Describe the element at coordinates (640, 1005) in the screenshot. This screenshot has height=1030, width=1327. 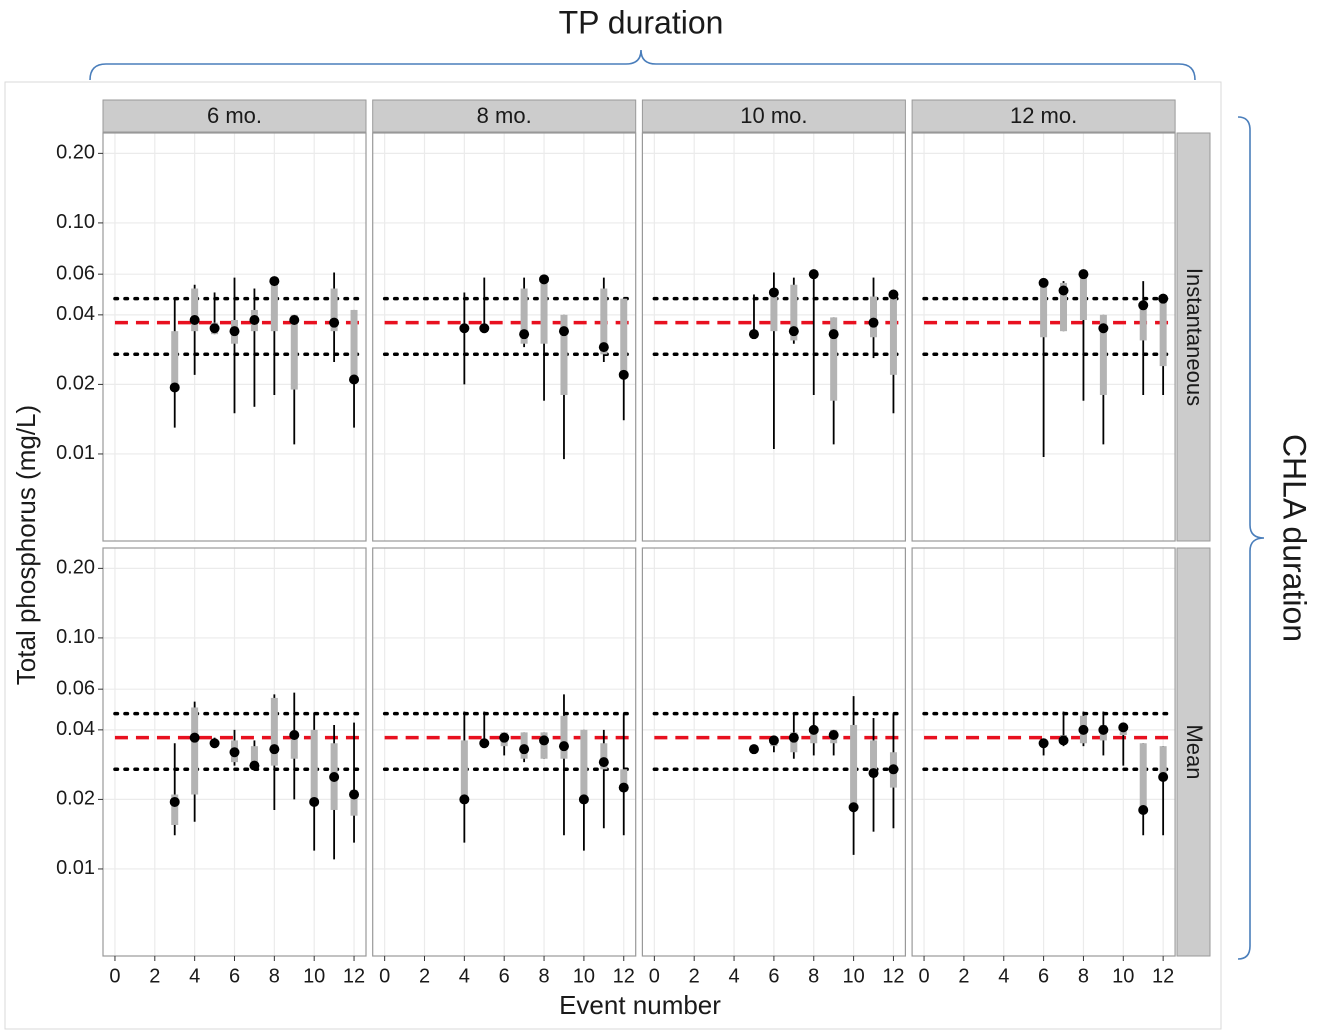
I see `x-axis-label: Event number` at that location.